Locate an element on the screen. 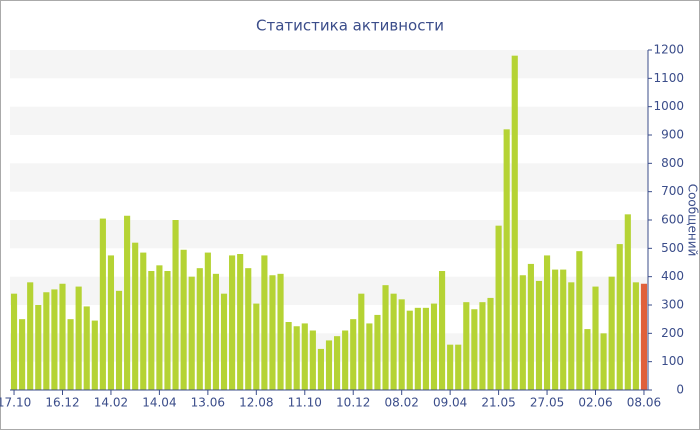 The height and width of the screenshot is (430, 700). y-tick-label: 1200 is located at coordinates (668, 50).